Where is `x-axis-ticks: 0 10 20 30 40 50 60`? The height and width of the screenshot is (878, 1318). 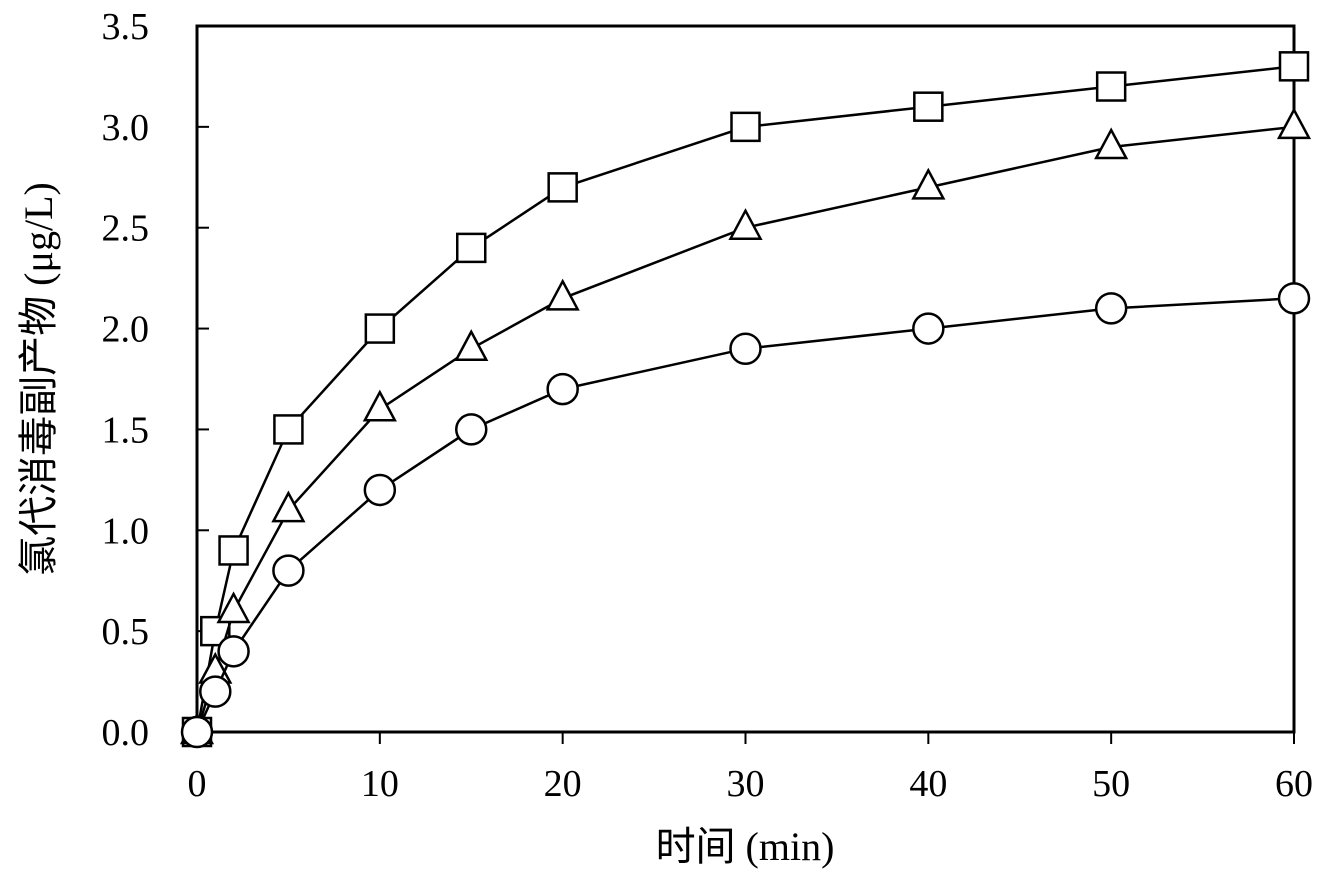
x-axis-ticks: 0 10 20 30 40 50 60 is located at coordinates (750, 768).